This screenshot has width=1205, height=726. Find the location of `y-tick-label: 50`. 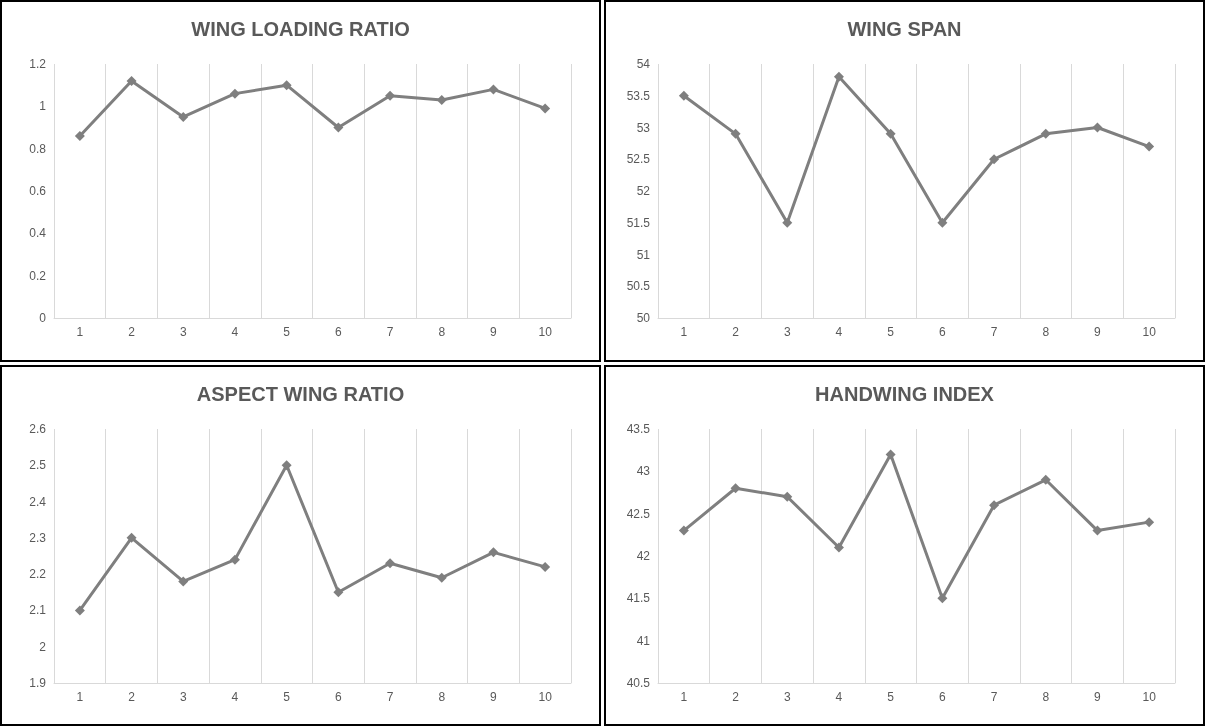

y-tick-label: 50 is located at coordinates (643, 318).